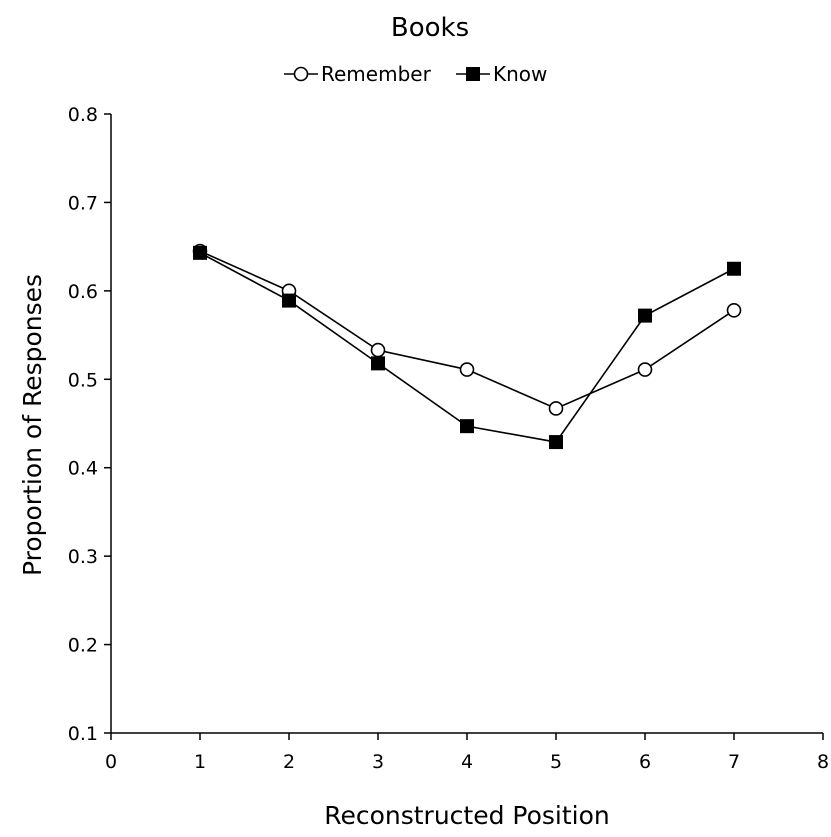 This screenshot has width=831, height=837. What do you see at coordinates (734, 762) in the screenshot?
I see `x-tick-label: 7` at bounding box center [734, 762].